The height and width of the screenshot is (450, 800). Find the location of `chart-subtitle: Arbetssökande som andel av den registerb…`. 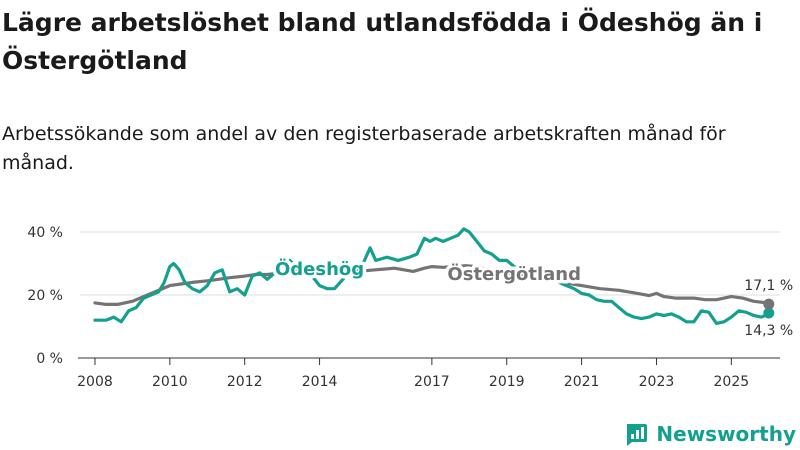

chart-subtitle: Arbetssökande som andel av den registerb… is located at coordinates (364, 148).